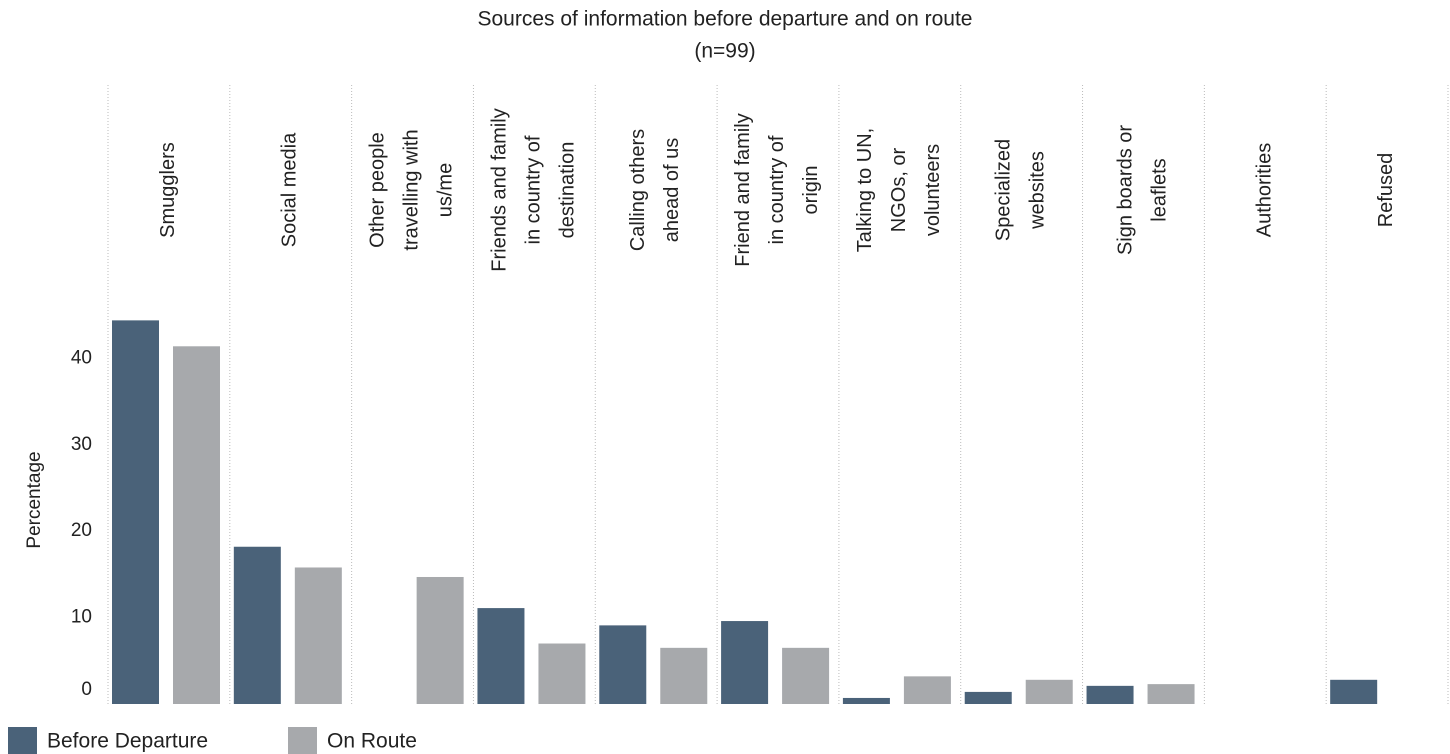 The image size is (1450, 754). I want to click on y-tick-label: 0, so click(86, 689).